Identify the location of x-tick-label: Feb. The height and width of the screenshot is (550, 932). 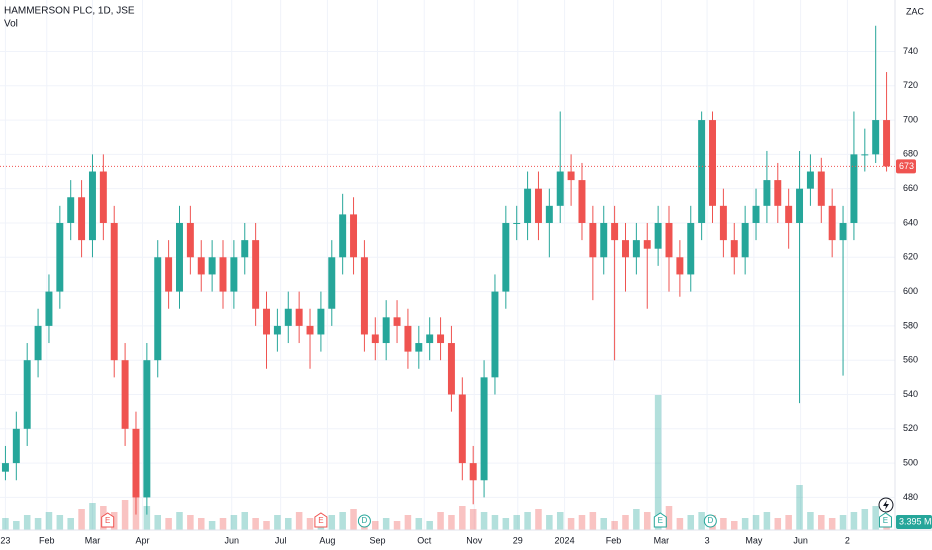
(614, 540).